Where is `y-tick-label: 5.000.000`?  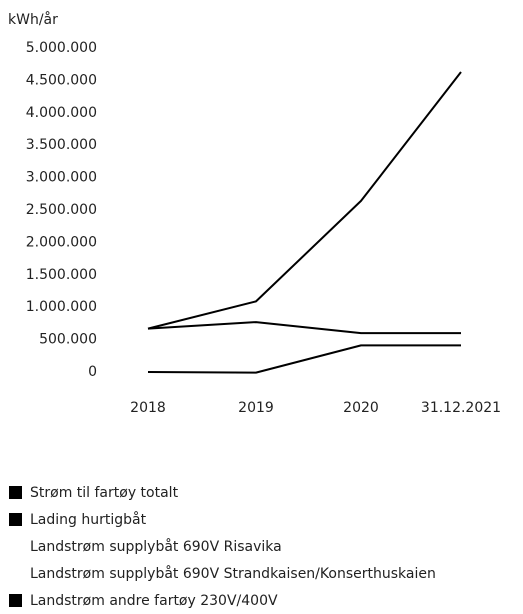
y-tick-label: 5.000.000 is located at coordinates (61, 48).